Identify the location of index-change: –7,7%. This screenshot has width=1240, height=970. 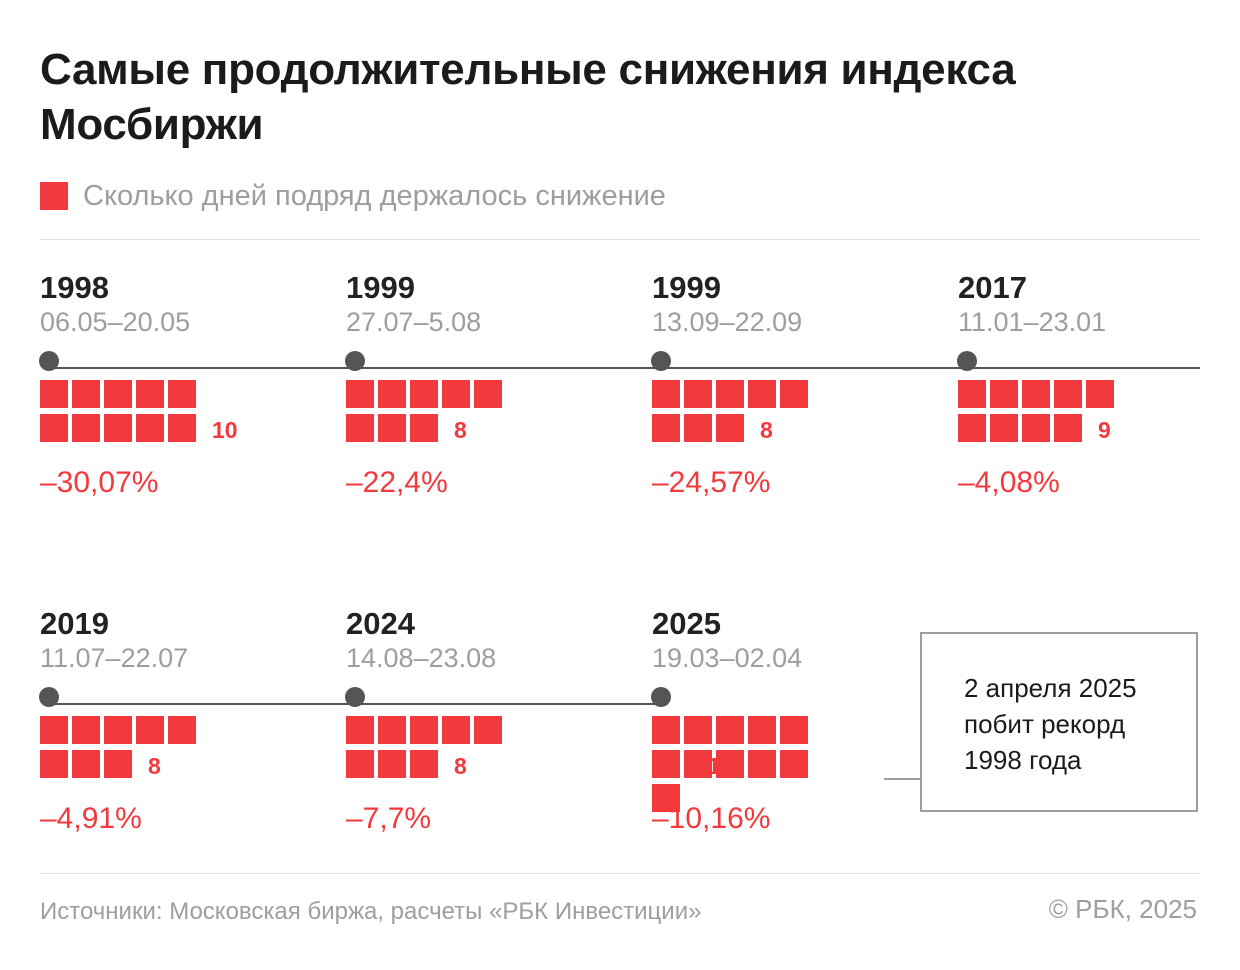
(389, 818).